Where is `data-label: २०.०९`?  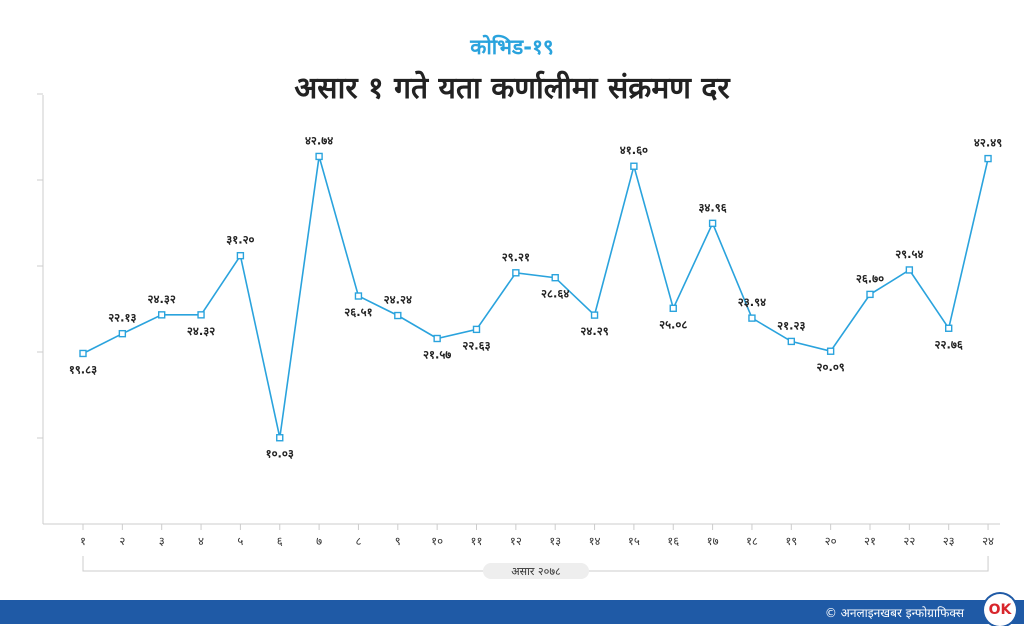 data-label: २०.०९ is located at coordinates (831, 367).